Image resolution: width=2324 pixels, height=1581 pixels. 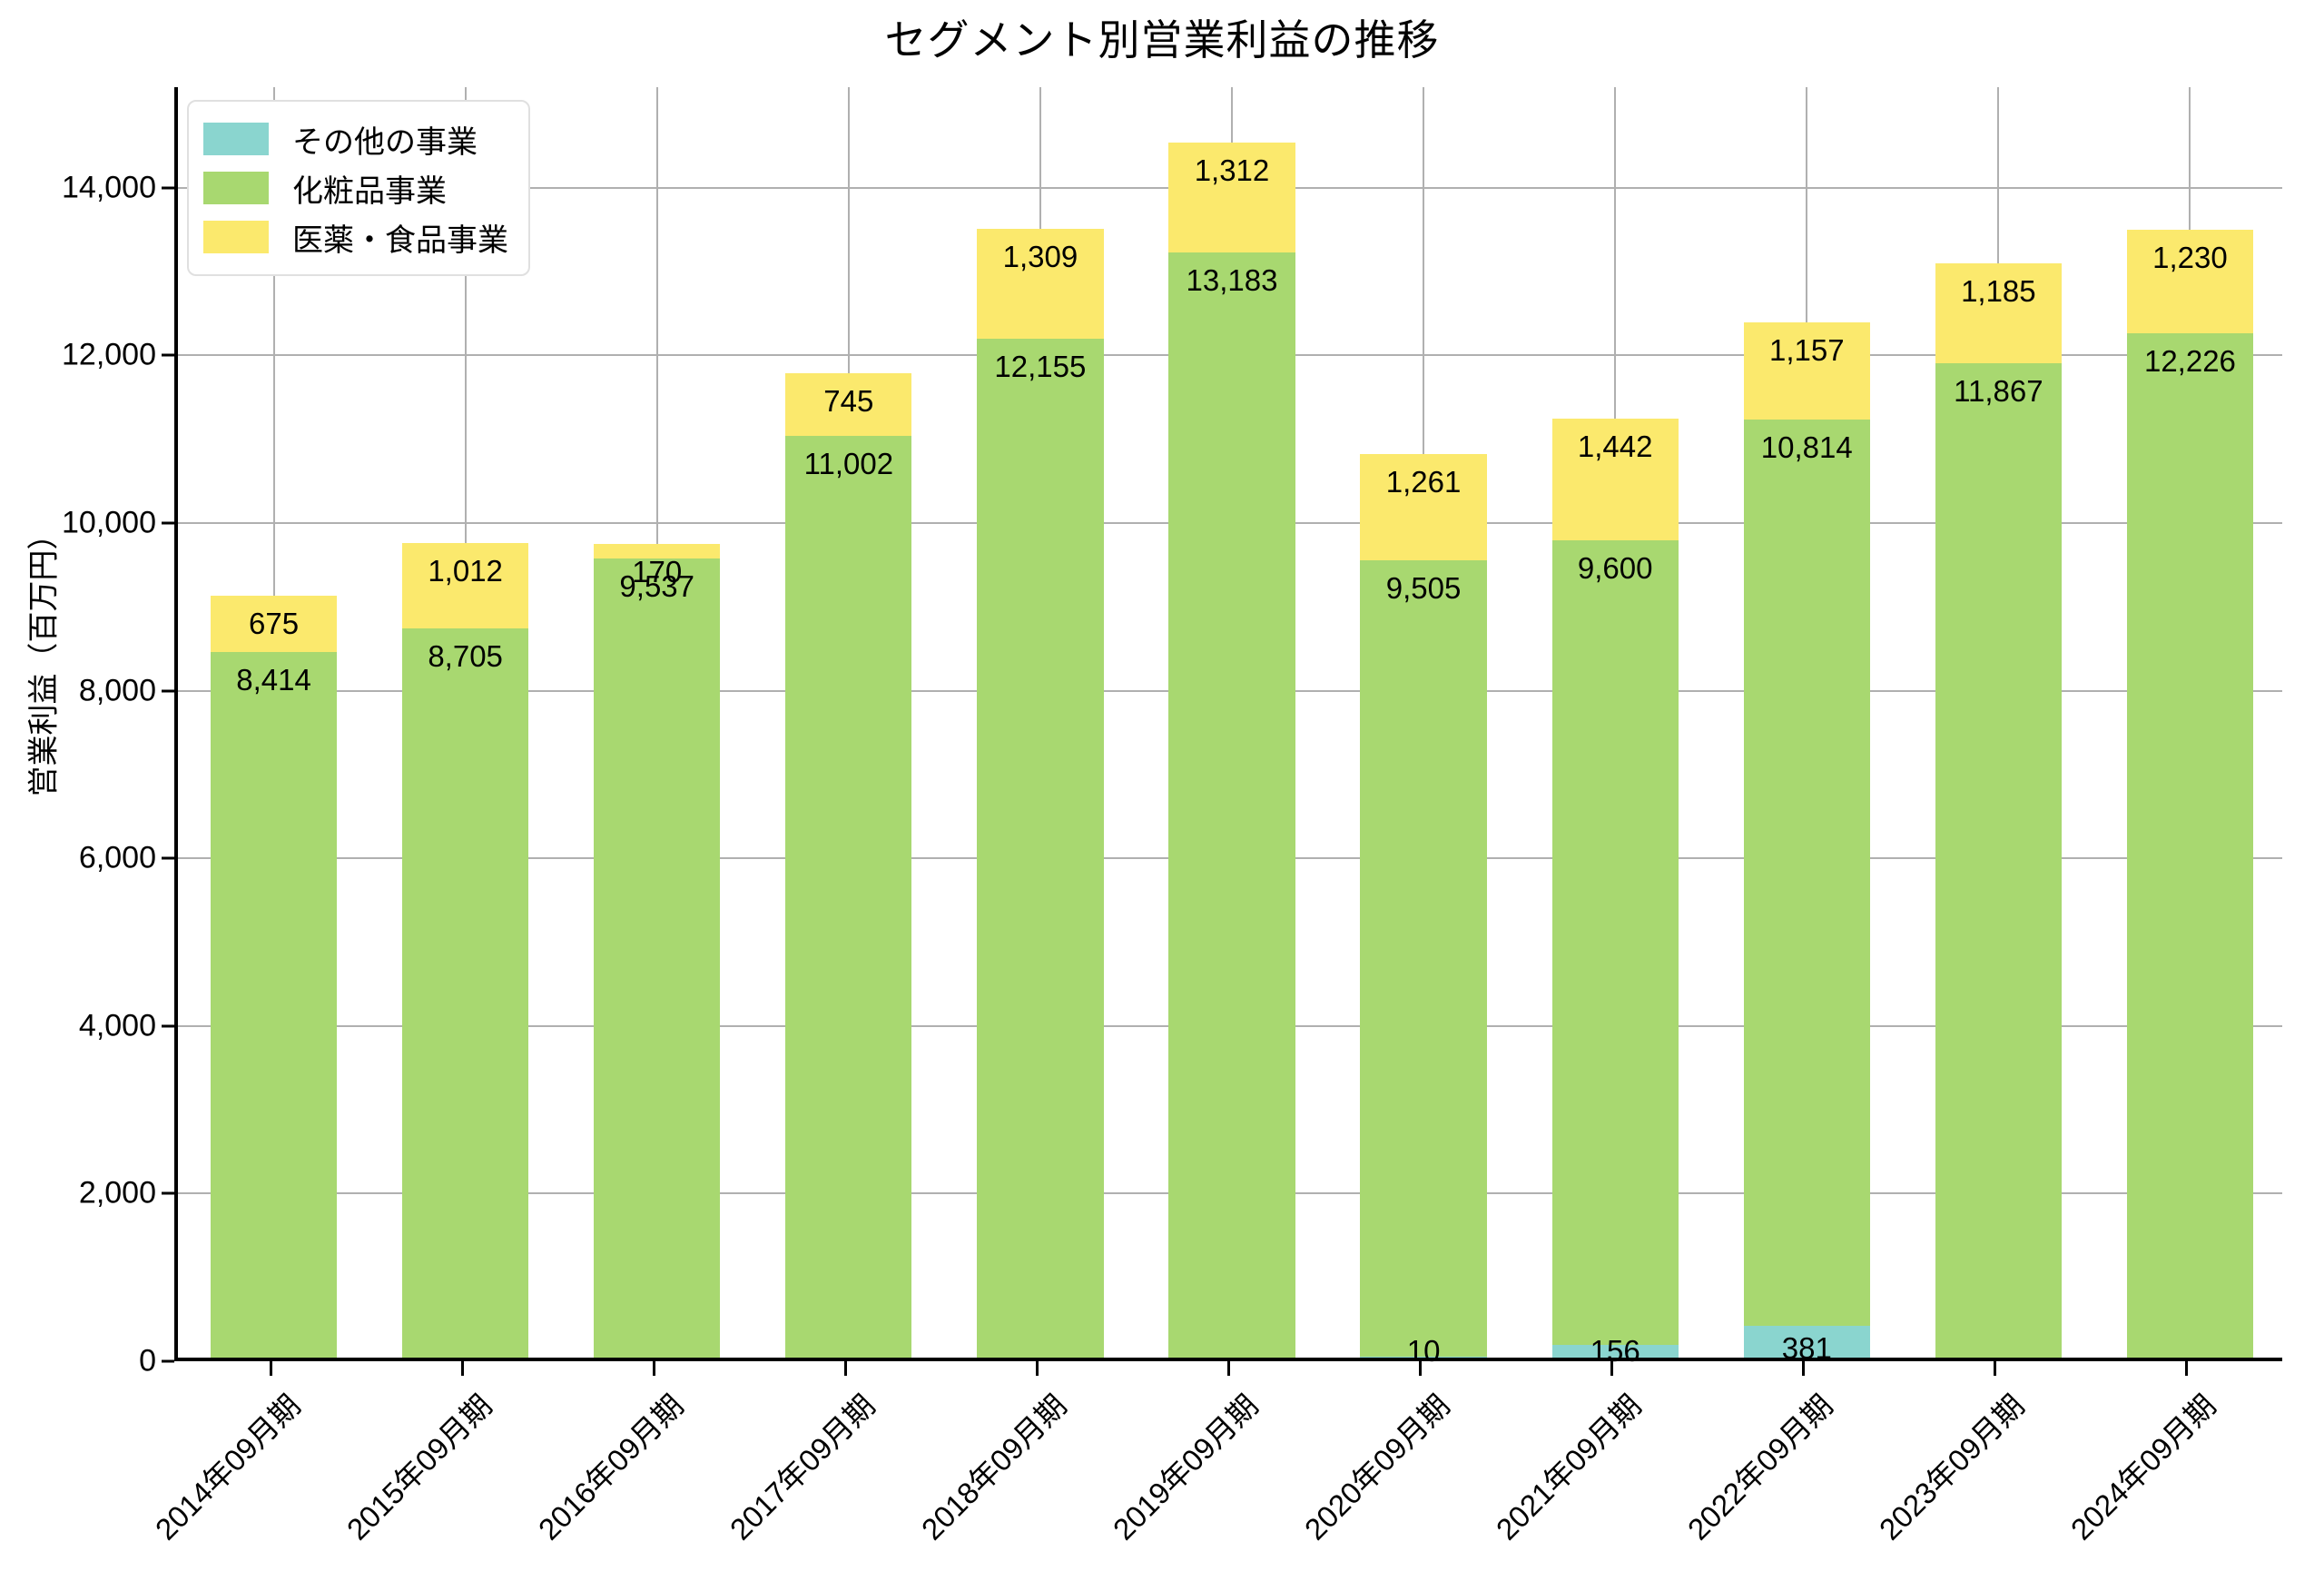 I want to click on x-axis-tick-label: 2015年09月期, so click(x=419, y=1467).